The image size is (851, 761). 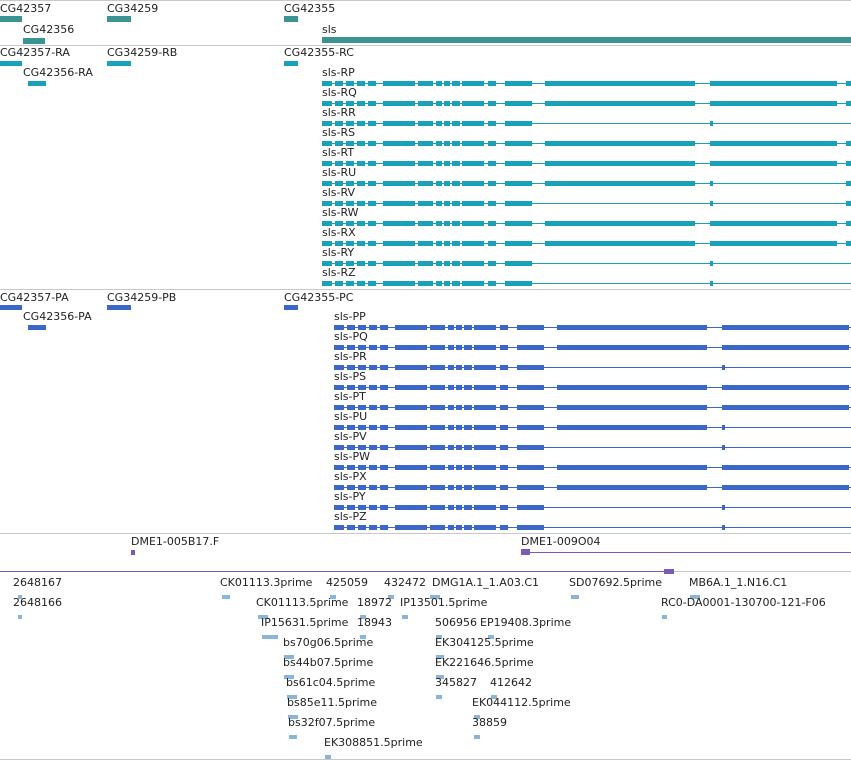 What do you see at coordinates (339, 92) in the screenshot?
I see `sls-isoform-label-1: sls-RQ` at bounding box center [339, 92].